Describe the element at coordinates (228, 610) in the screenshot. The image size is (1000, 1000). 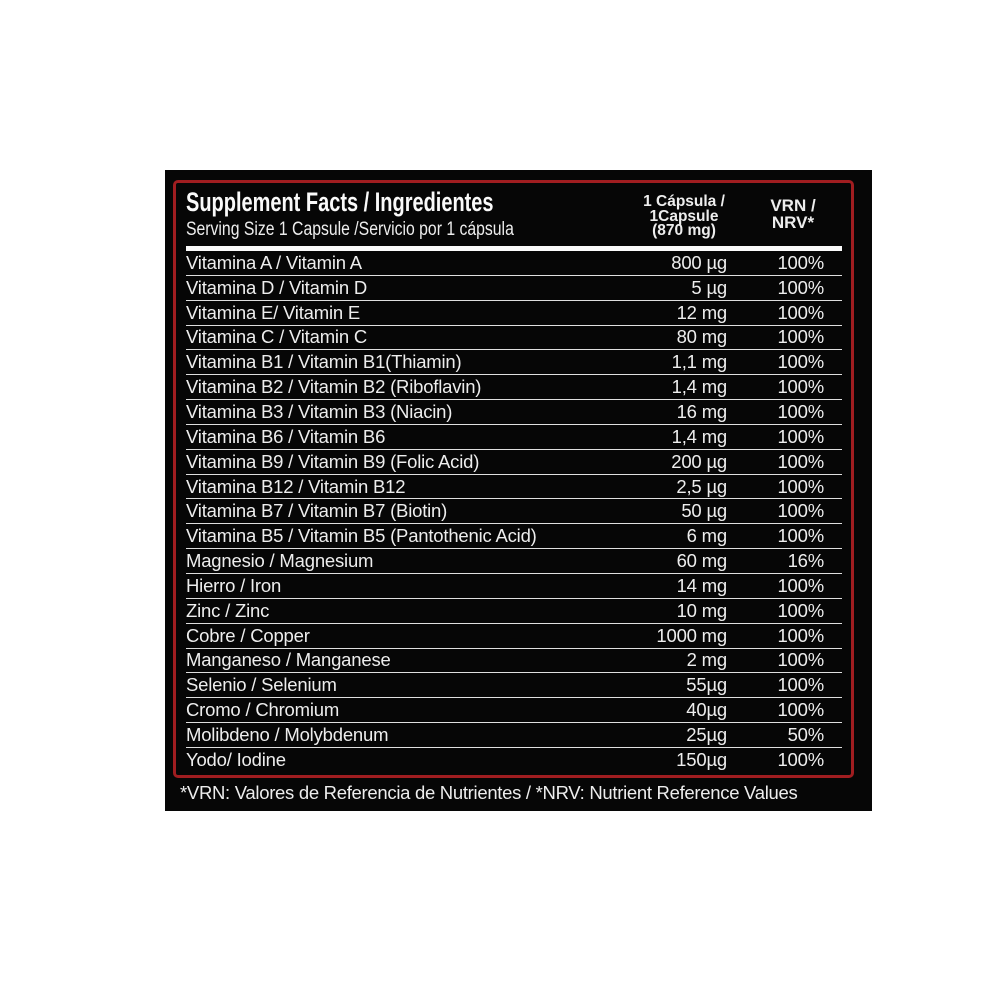
I see `nutrient-name: Zinc / Zinc` at that location.